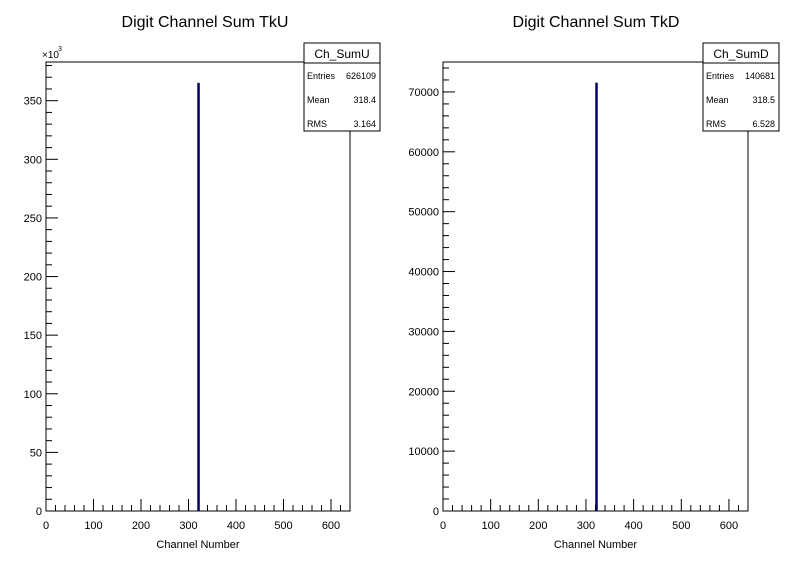  What do you see at coordinates (423, 93) in the screenshot?
I see `y-tick-label: 70000` at bounding box center [423, 93].